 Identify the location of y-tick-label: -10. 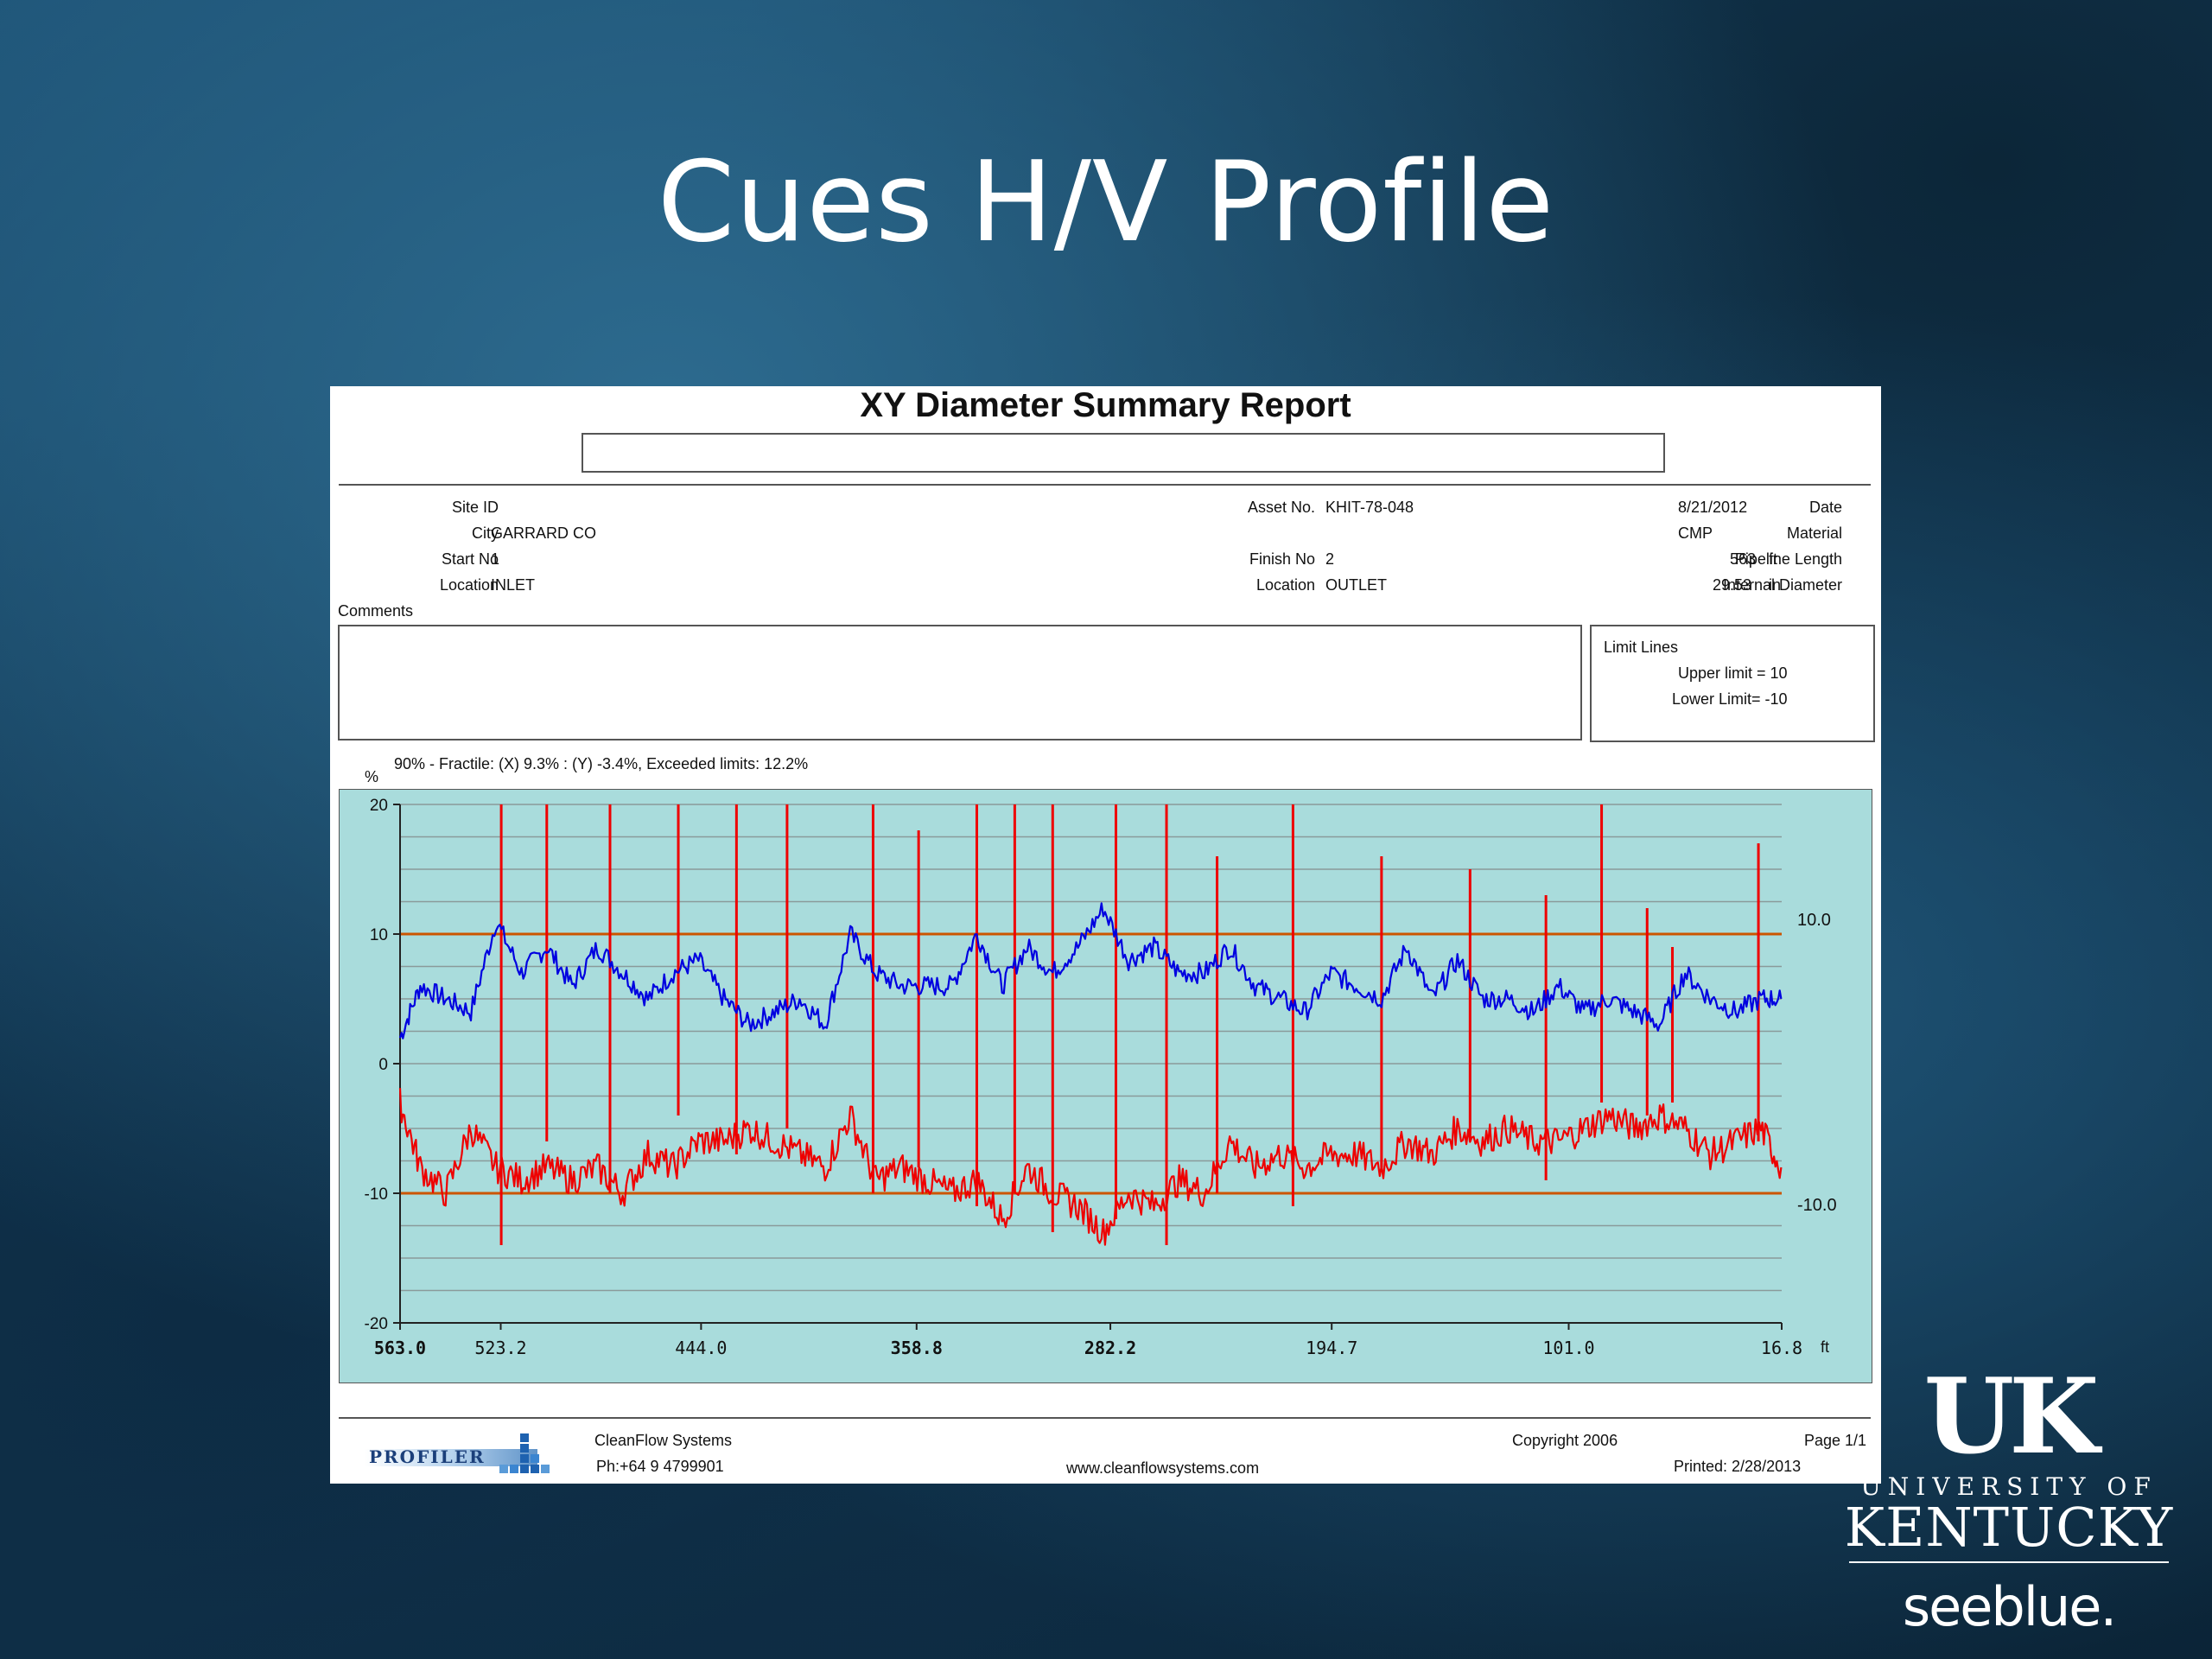
(376, 1194).